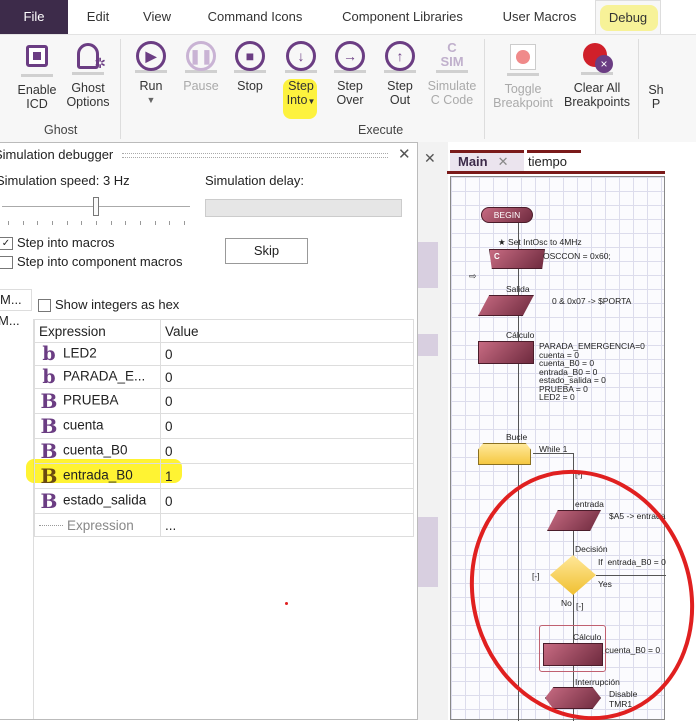 Image resolution: width=696 pixels, height=721 pixels. Describe the element at coordinates (287, 331) in the screenshot. I see `column-value: Value` at that location.